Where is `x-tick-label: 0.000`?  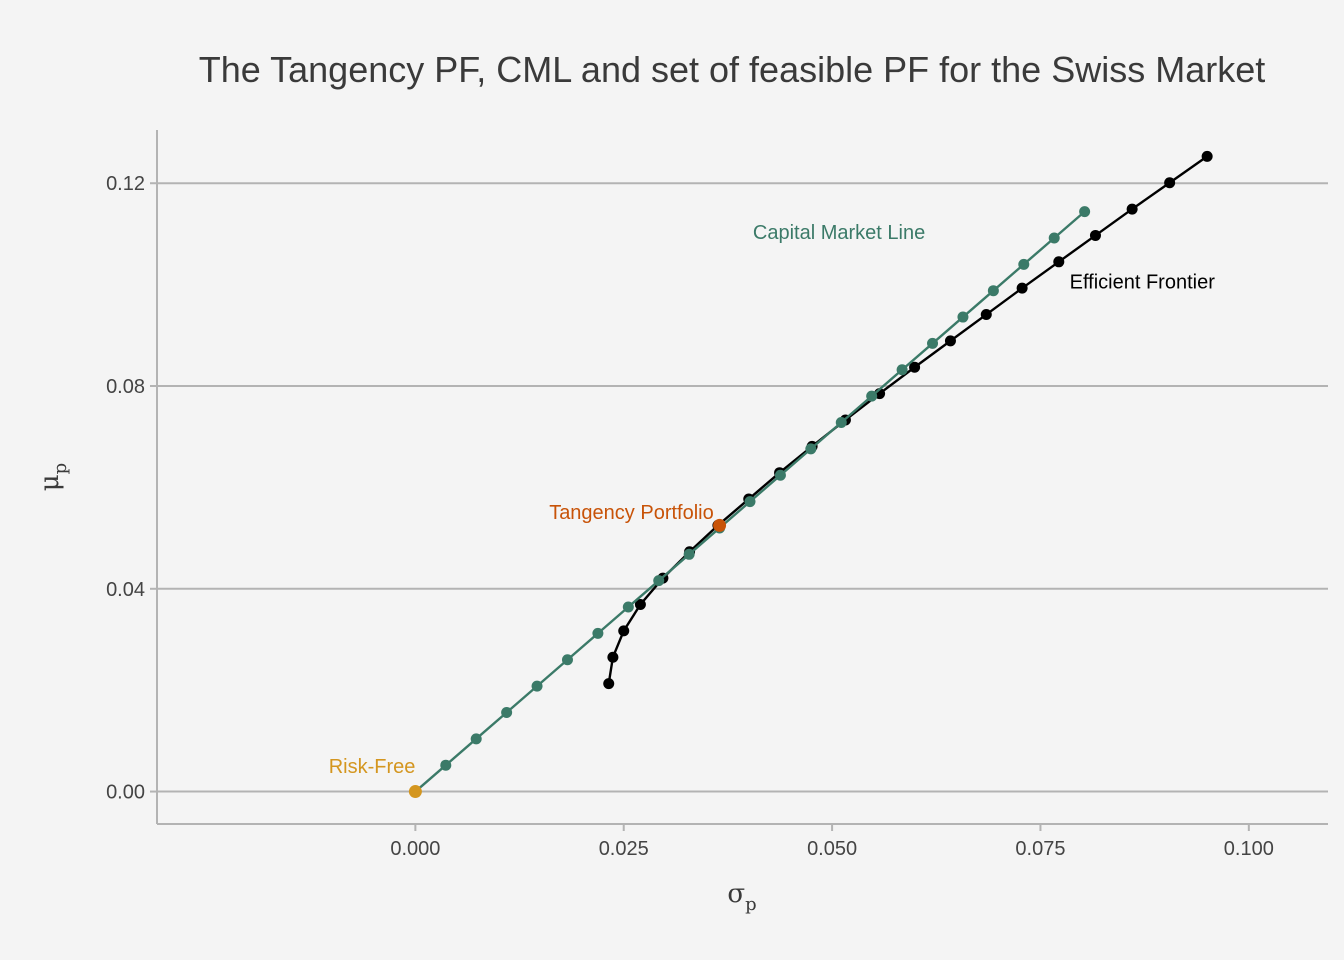
x-tick-label: 0.000 is located at coordinates (415, 849).